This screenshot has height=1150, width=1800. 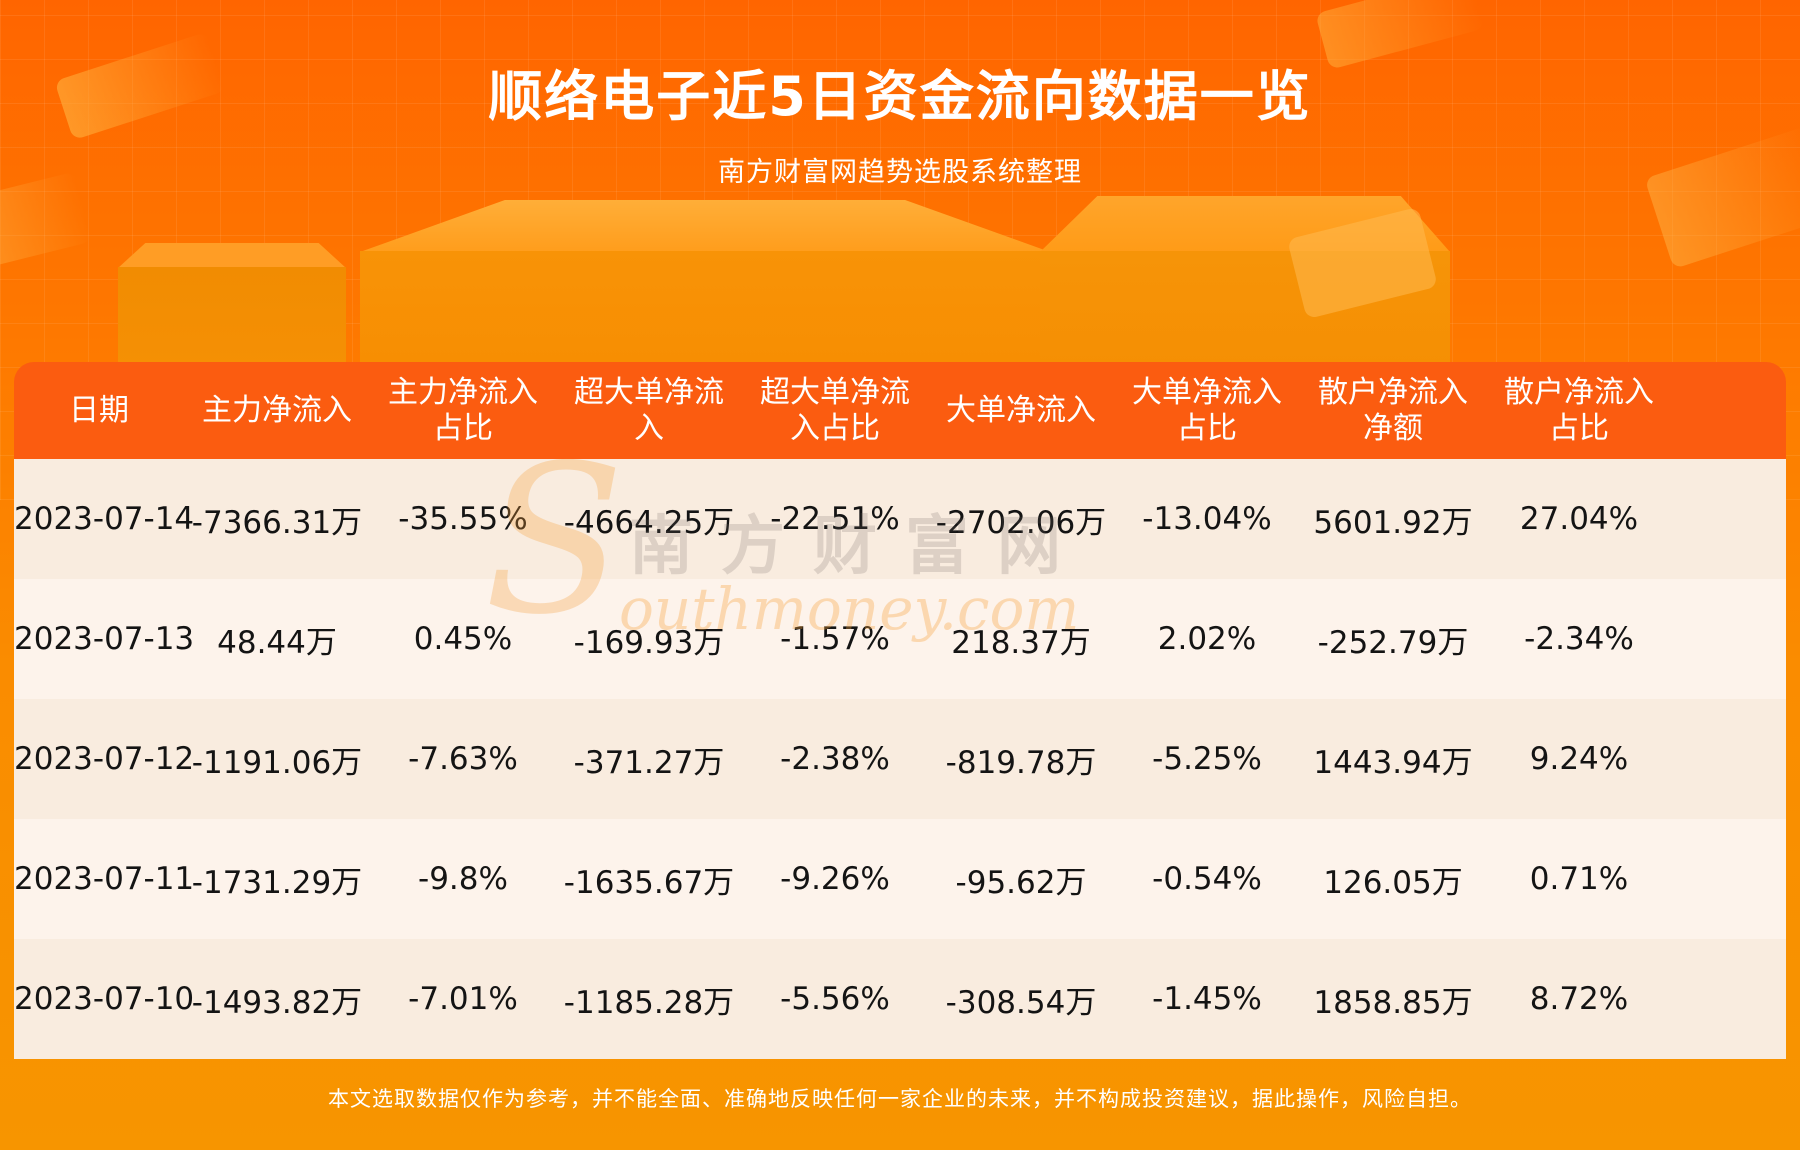 What do you see at coordinates (835, 519) in the screenshot?
I see `table-cell: -22.51%` at bounding box center [835, 519].